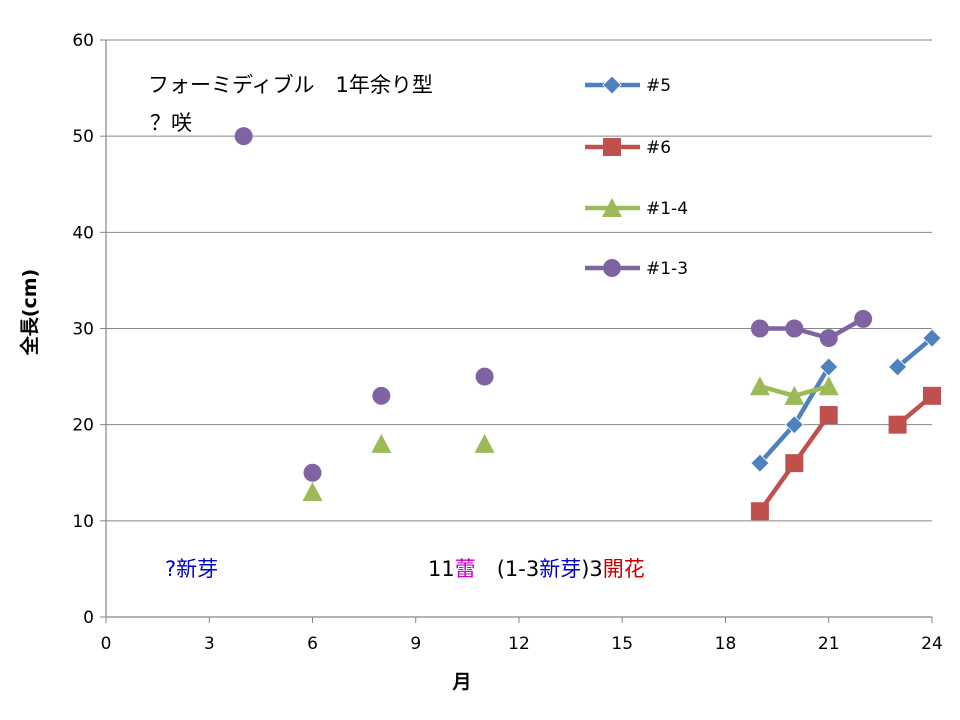  What do you see at coordinates (465, 569) in the screenshot?
I see `stage-annotation-part: 蕾` at bounding box center [465, 569].